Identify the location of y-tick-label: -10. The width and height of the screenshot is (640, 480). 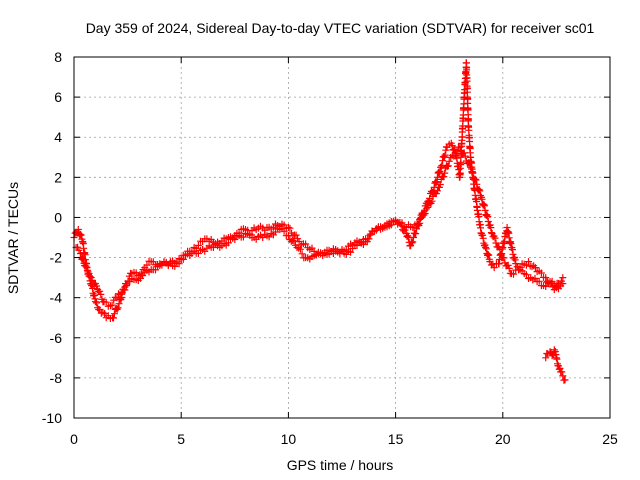
(52, 418).